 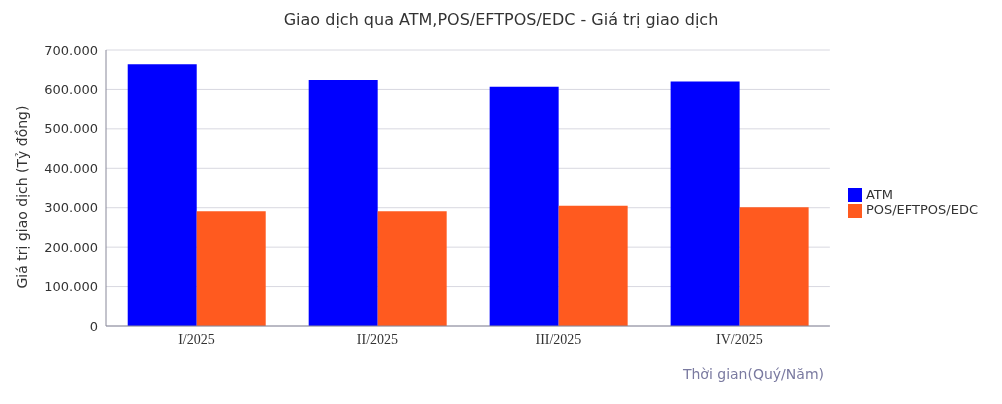 I want to click on x-tick-label: I/2025, so click(x=196, y=339).